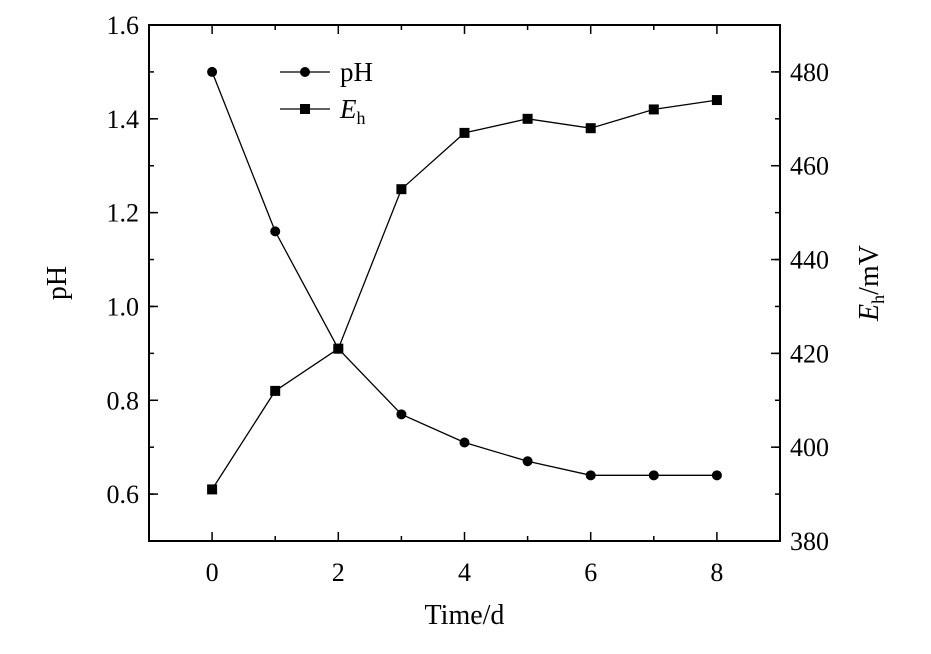 The image size is (931, 654). What do you see at coordinates (465, 615) in the screenshot?
I see `x-axis-title: Time/d` at bounding box center [465, 615].